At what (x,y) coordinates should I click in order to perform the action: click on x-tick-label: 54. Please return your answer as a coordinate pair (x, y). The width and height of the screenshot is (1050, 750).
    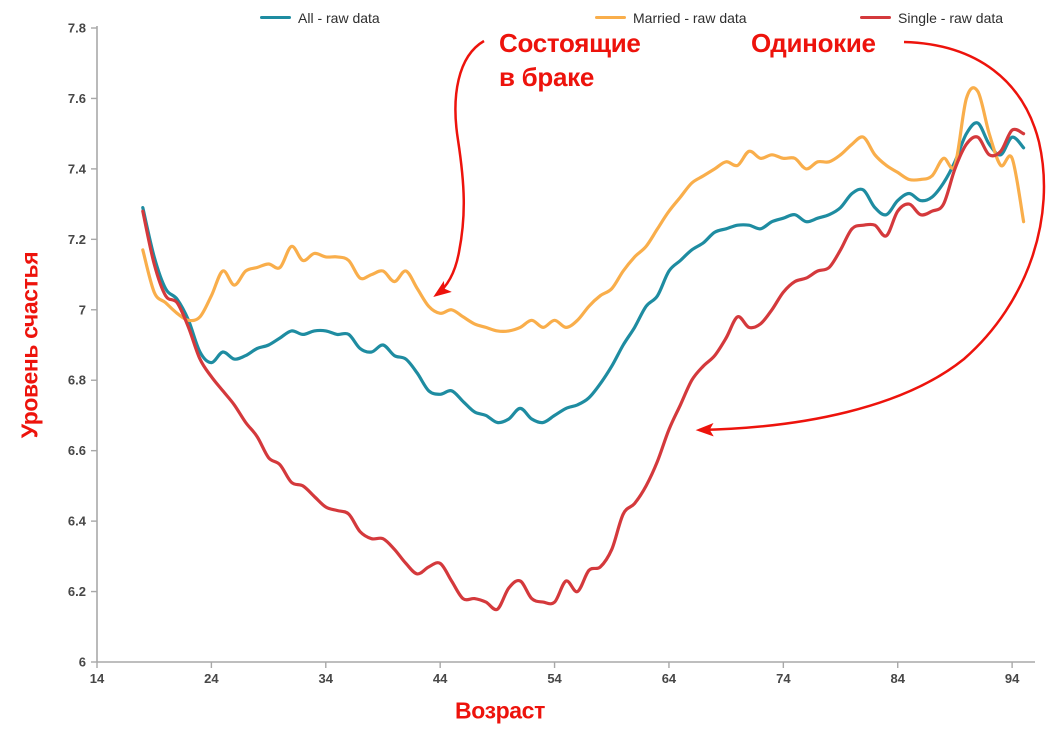
    Looking at the image, I should click on (554, 678).